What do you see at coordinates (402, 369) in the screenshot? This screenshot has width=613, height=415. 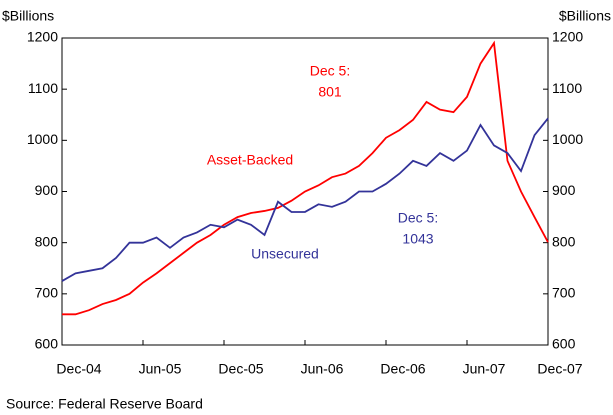 I see `x-tick-label: Dec-06` at bounding box center [402, 369].